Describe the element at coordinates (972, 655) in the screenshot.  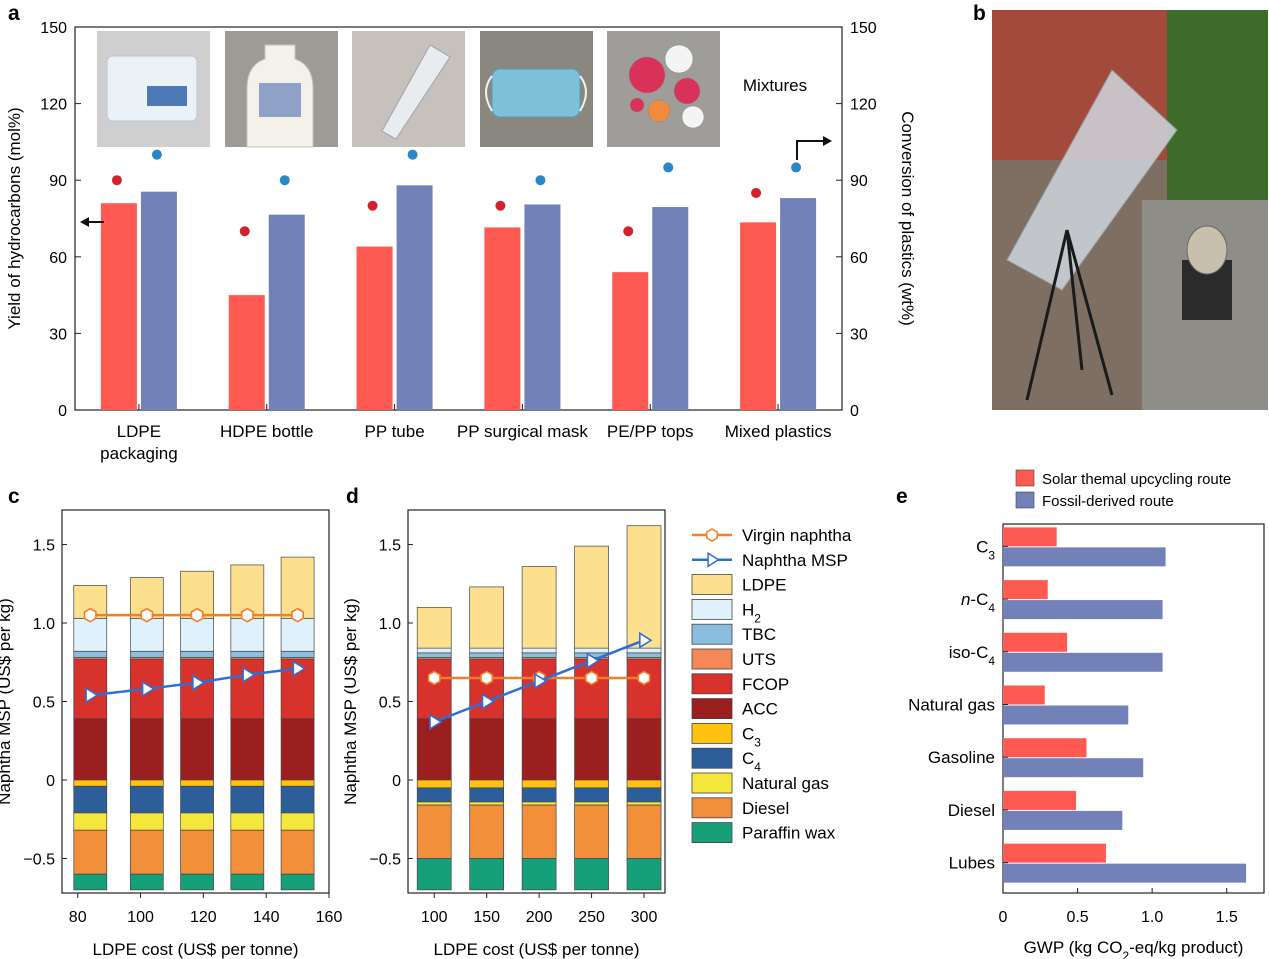
I see `category-label: iso-C4` at that location.